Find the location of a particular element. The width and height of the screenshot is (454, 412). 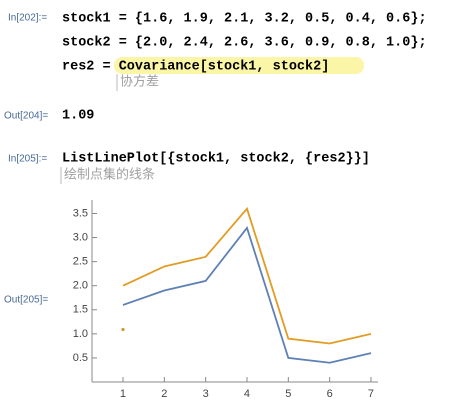

output: 1.09 is located at coordinates (78, 116).